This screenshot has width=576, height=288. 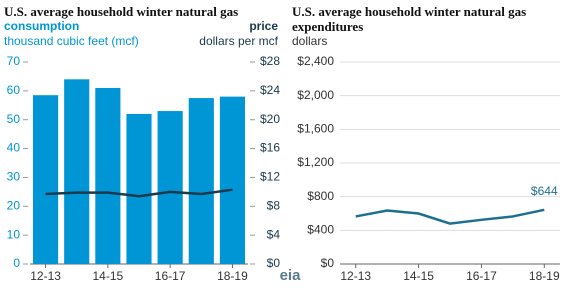 What do you see at coordinates (544, 191) in the screenshot?
I see `data-label: $644` at bounding box center [544, 191].